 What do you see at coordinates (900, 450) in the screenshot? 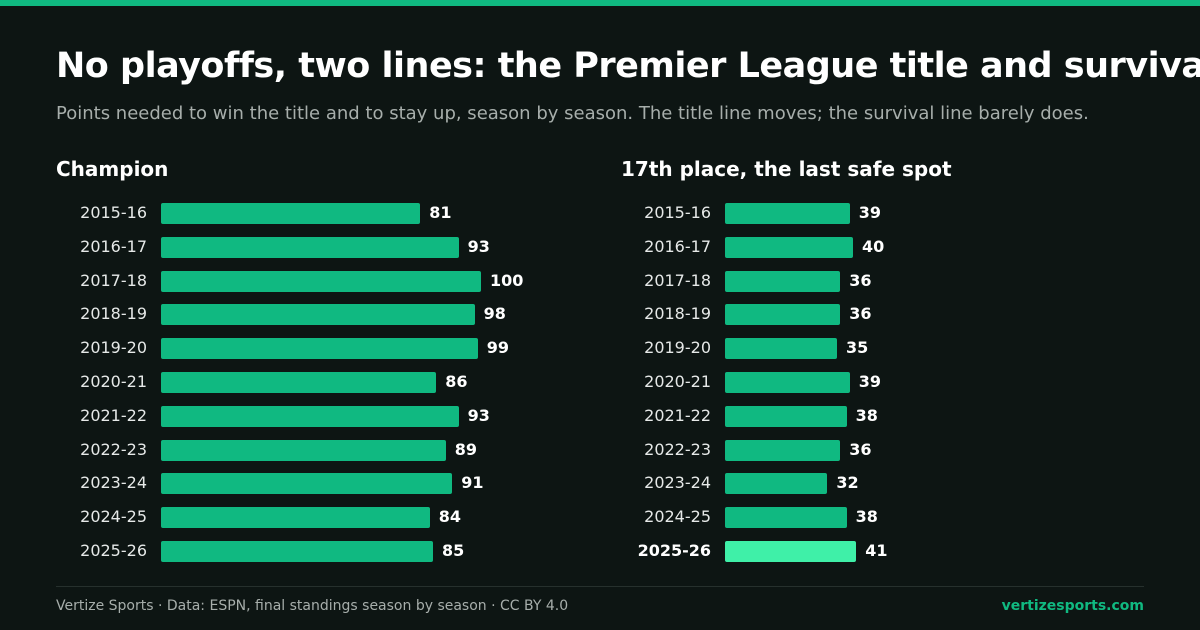
I see `bar-row: 2022-23 36` at bounding box center [900, 450].